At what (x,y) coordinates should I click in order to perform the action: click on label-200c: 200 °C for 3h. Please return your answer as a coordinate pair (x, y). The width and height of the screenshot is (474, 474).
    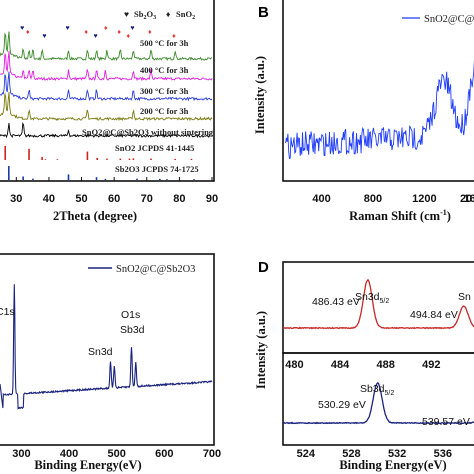
    Looking at the image, I should click on (164, 111).